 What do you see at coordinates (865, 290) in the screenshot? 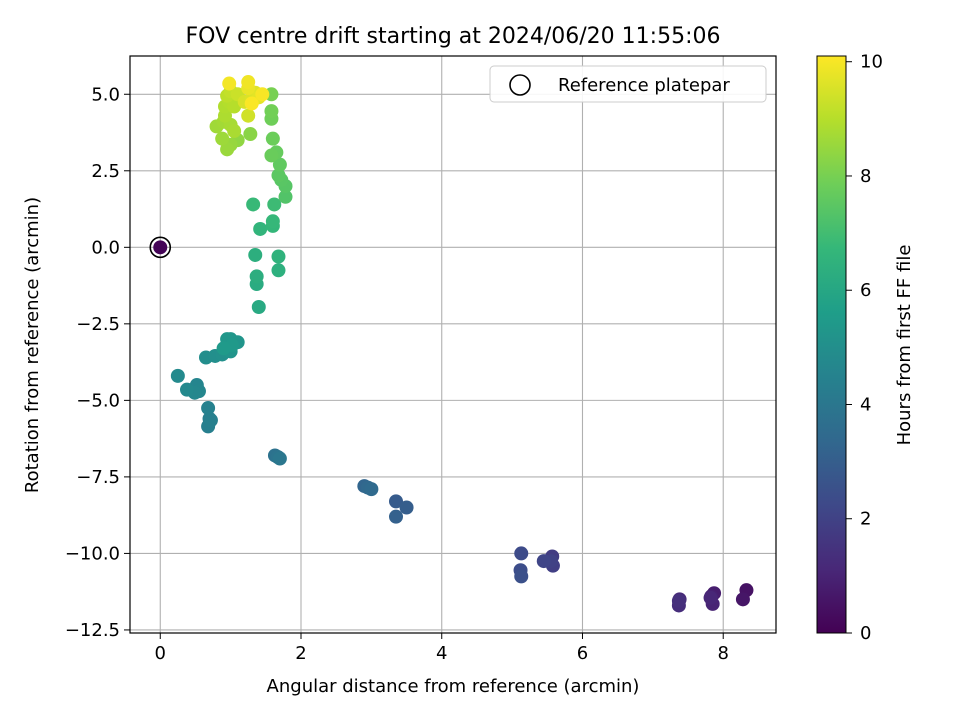
I see `colorbar-tick-label: 6` at bounding box center [865, 290].